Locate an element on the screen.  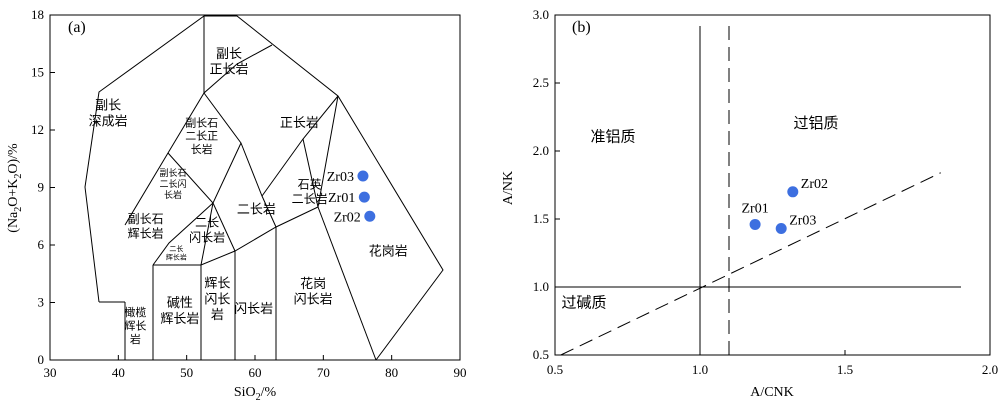
y-tick-label: 6 is located at coordinates (41, 244).